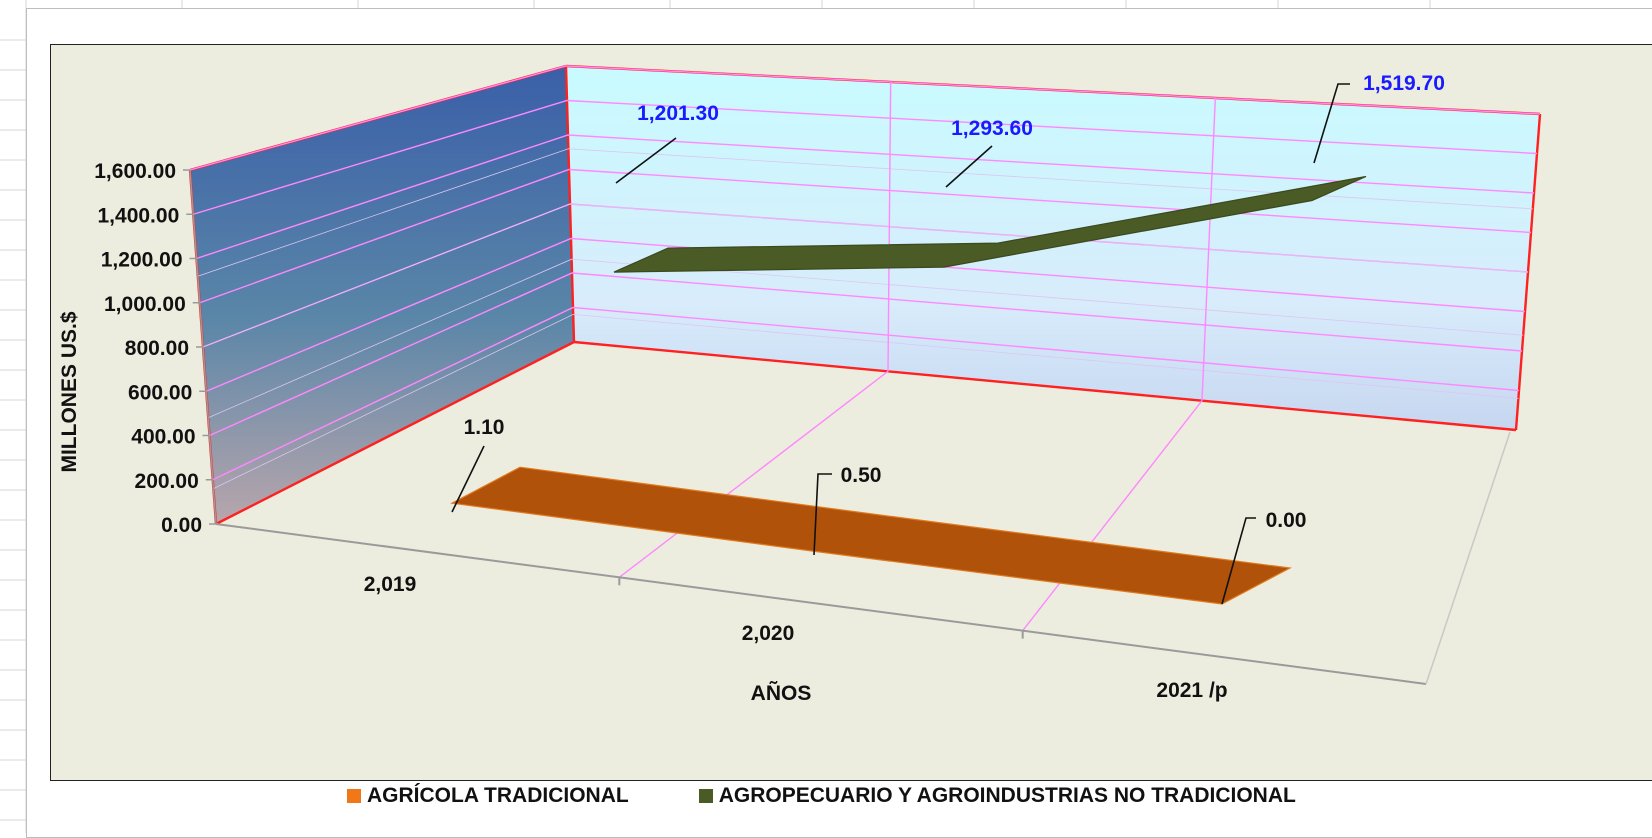  I want to click on y-tick-label: 1,200.00, so click(142, 260).